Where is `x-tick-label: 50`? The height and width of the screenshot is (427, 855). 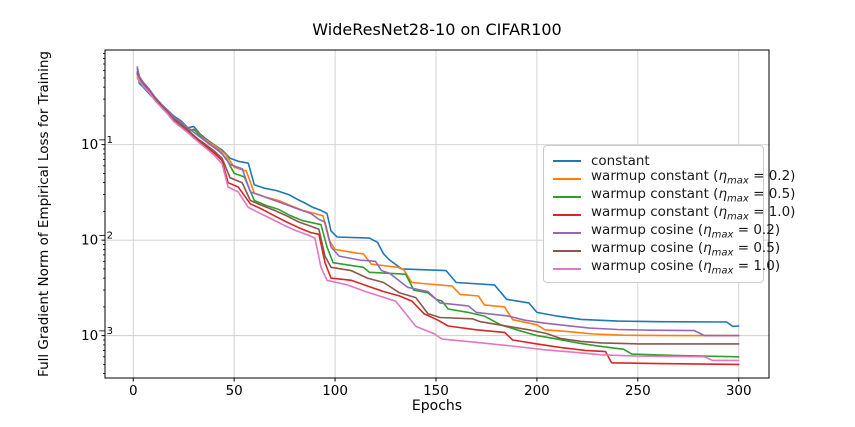
x-tick-label: 50 is located at coordinates (234, 391).